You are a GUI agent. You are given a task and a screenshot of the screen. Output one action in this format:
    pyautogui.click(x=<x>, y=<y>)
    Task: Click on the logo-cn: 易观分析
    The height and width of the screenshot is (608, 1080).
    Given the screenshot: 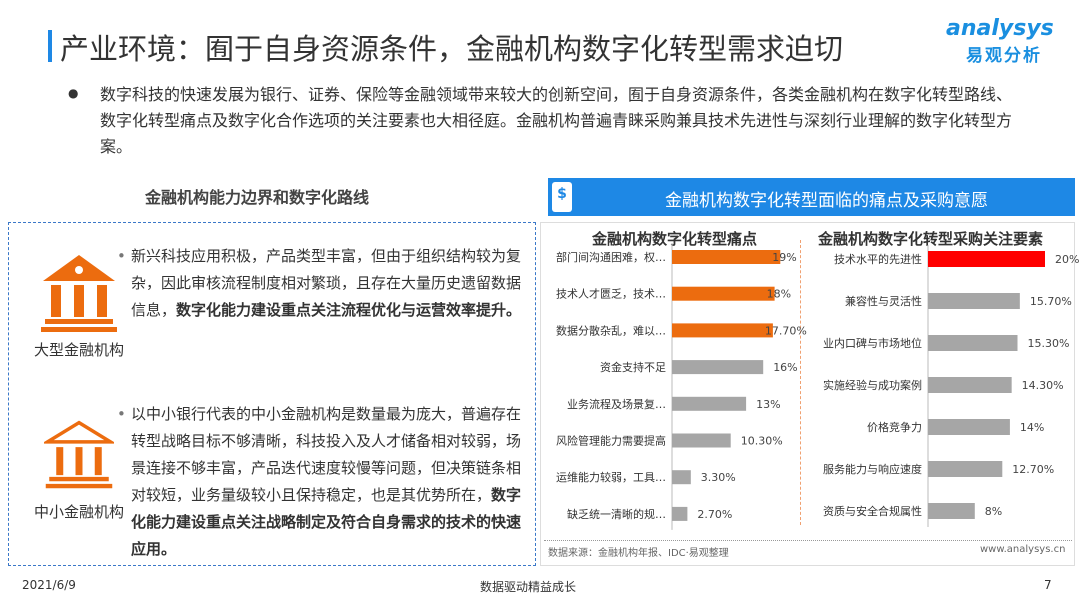 What is the action you would take?
    pyautogui.click(x=1004, y=56)
    